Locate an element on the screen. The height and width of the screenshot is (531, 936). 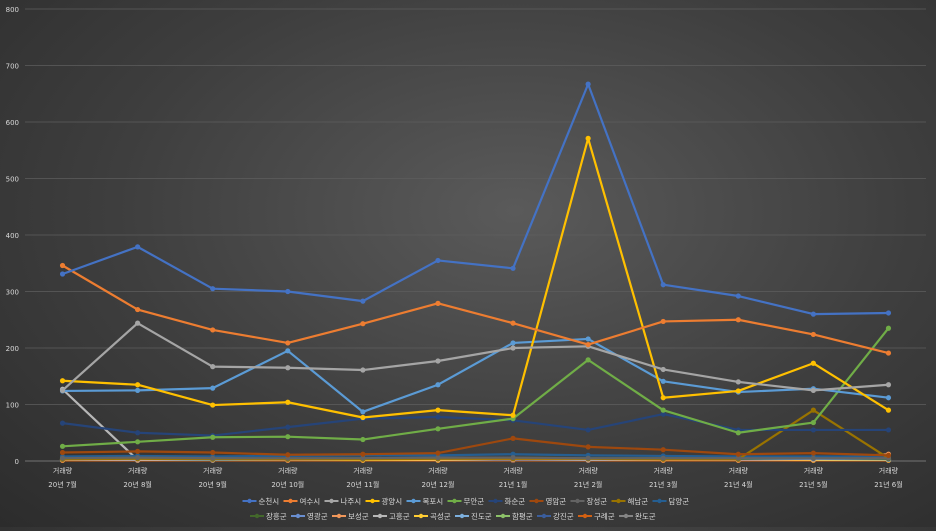
legend-label: 무안군 is located at coordinates (474, 501).